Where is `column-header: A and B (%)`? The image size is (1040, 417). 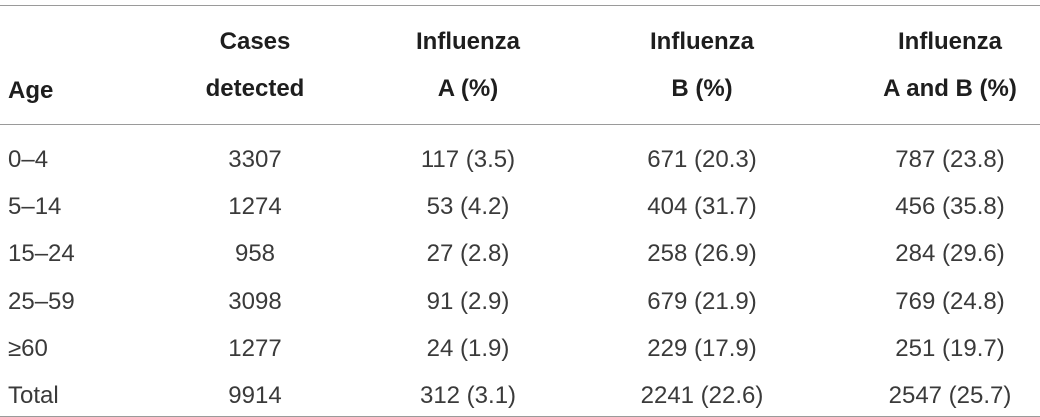 column-header: A and B (%) is located at coordinates (950, 88).